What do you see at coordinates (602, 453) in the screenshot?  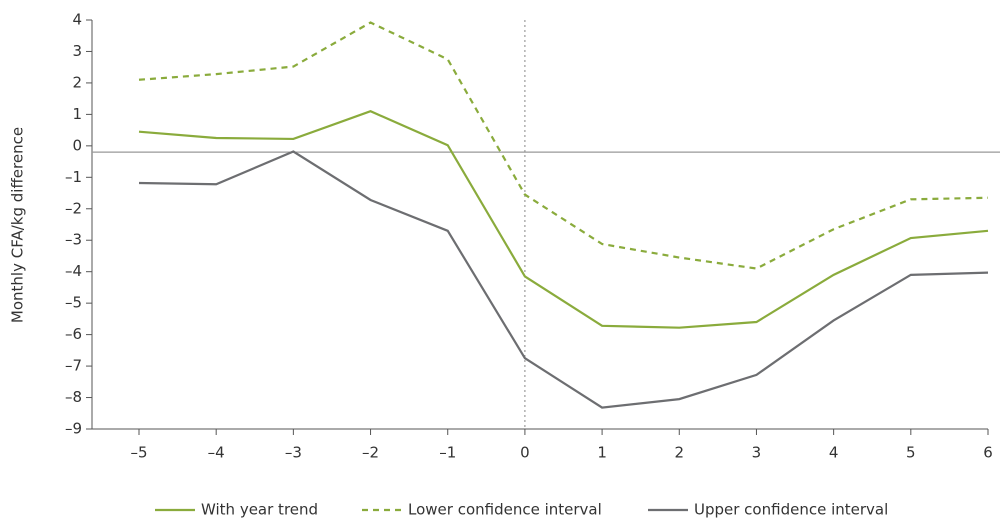 I see `x-tick-label: 1` at bounding box center [602, 453].